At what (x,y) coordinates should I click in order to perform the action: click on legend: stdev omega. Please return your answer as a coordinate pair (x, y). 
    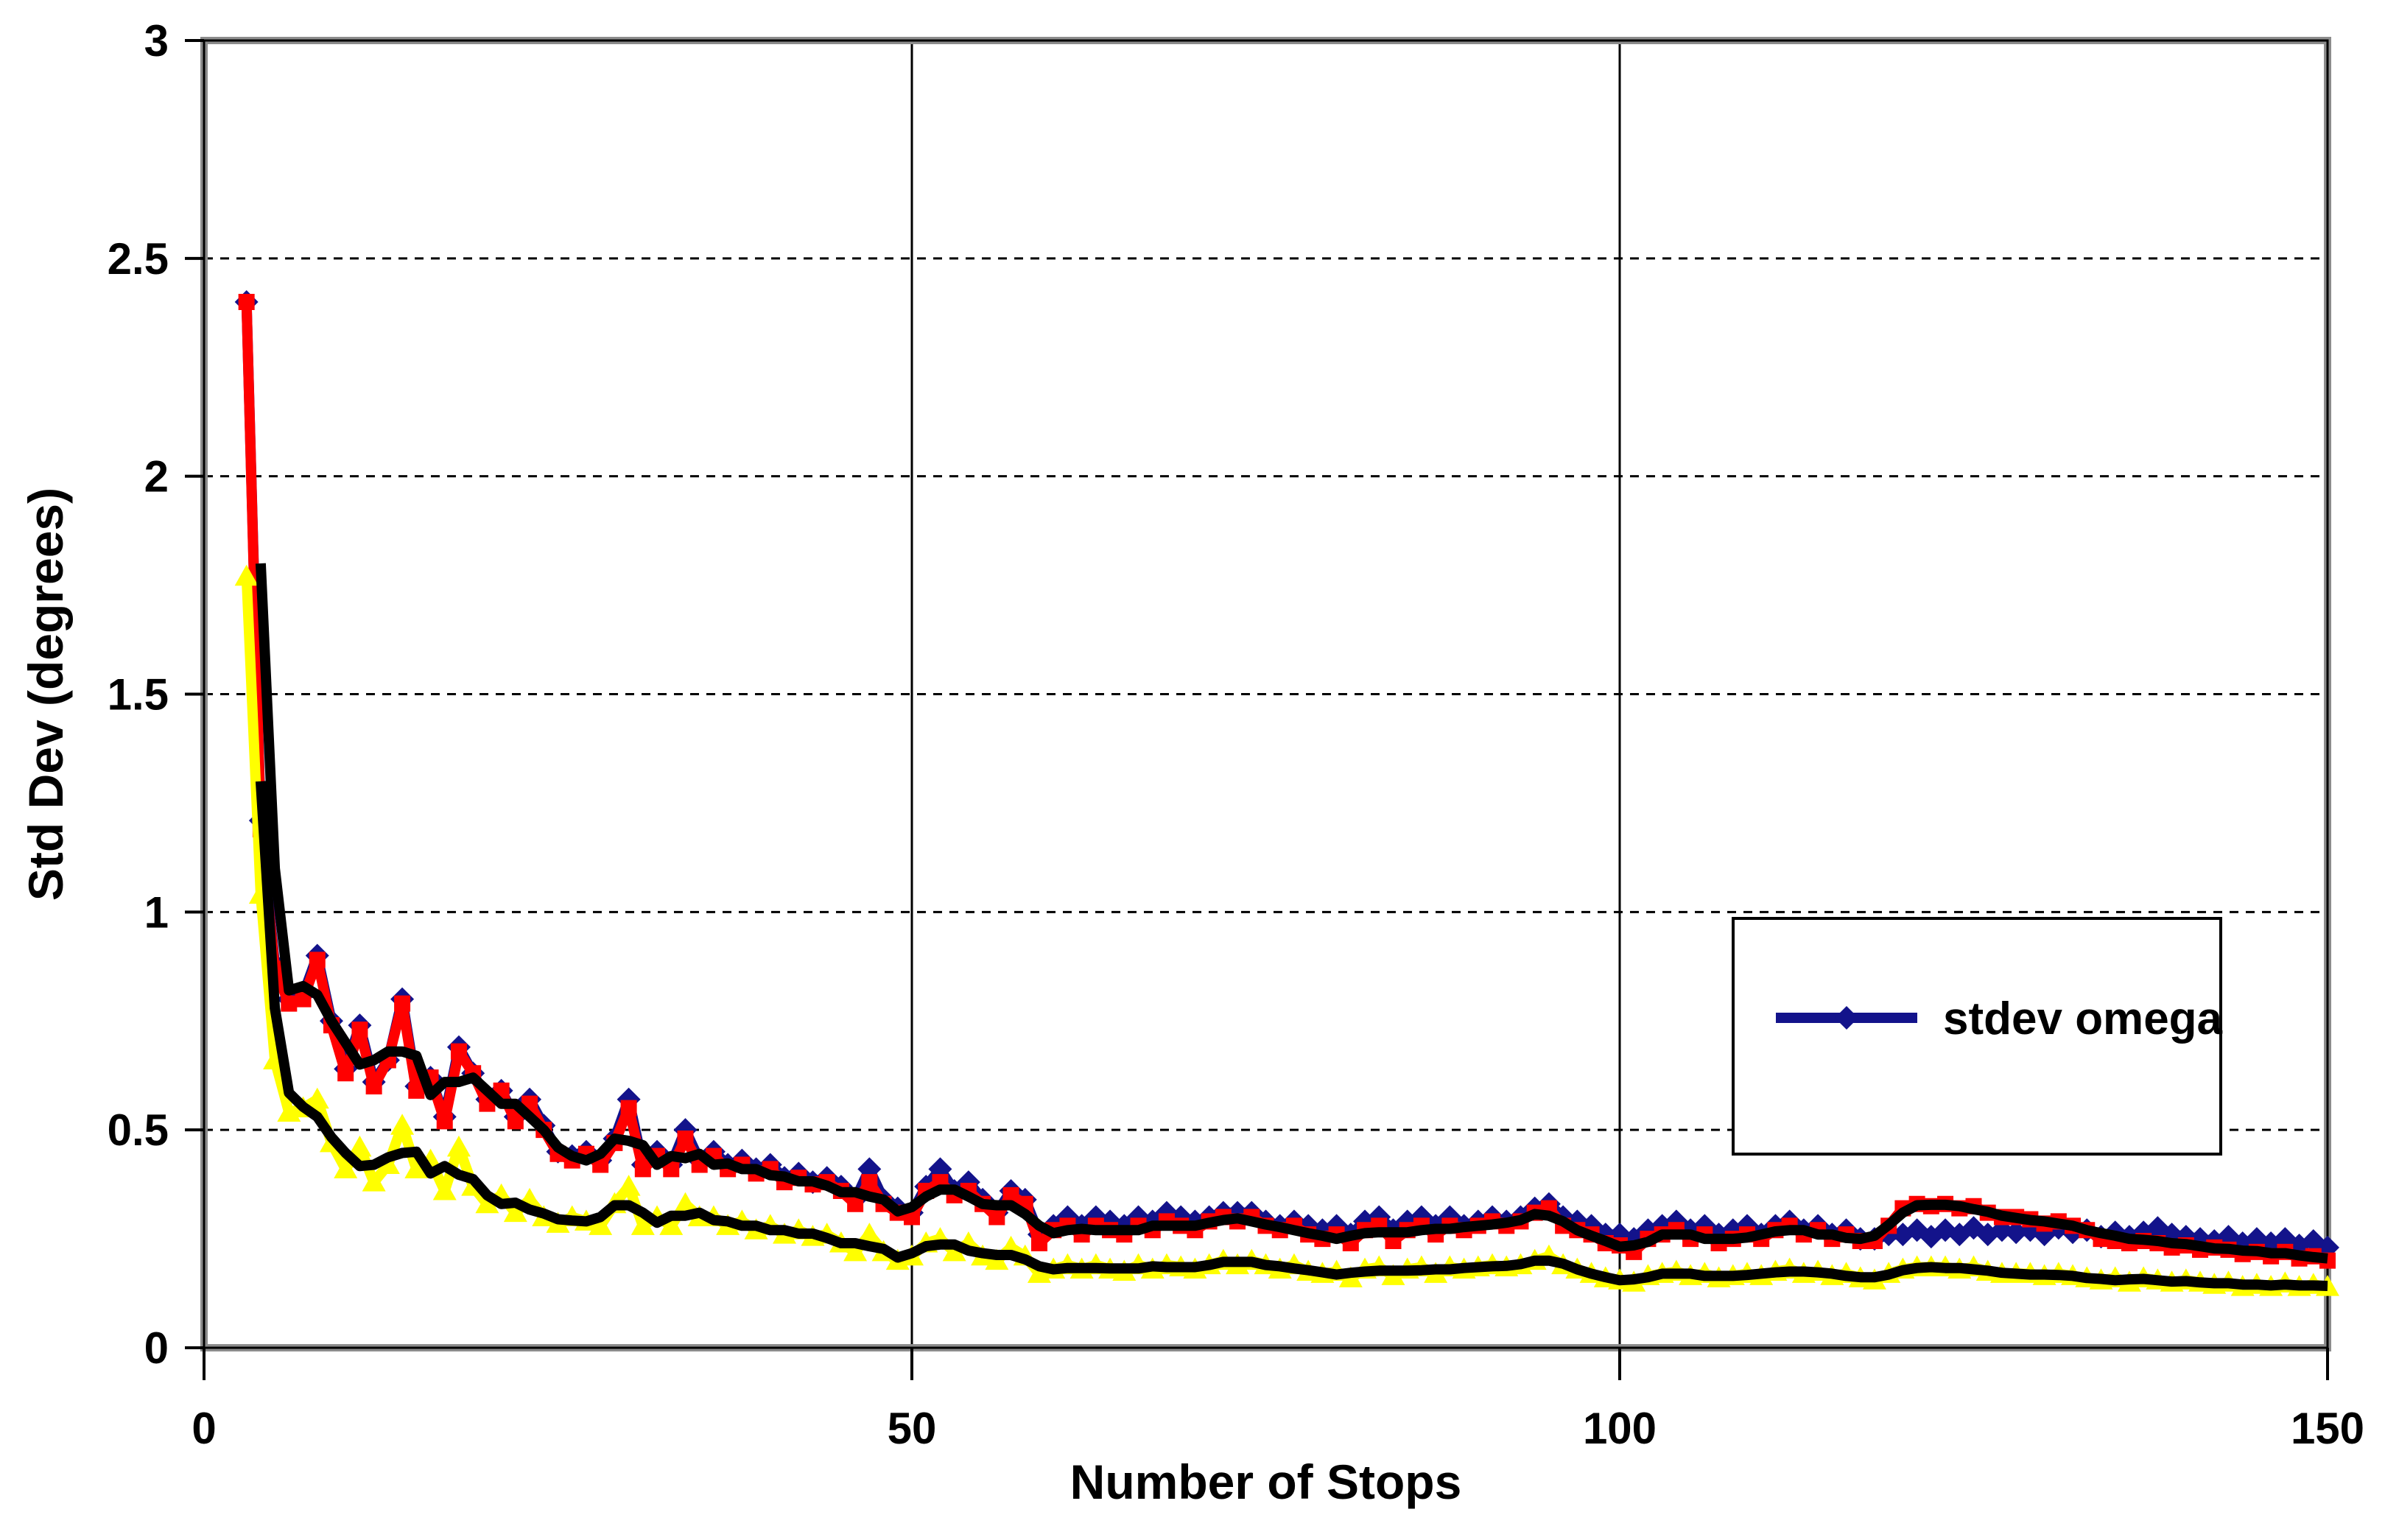
    Looking at the image, I should click on (1977, 1036).